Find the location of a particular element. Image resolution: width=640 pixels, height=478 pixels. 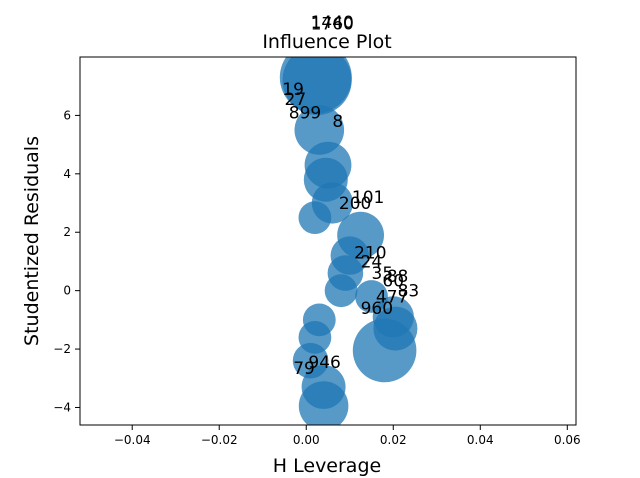

point-annotation: 8 is located at coordinates (337, 122).